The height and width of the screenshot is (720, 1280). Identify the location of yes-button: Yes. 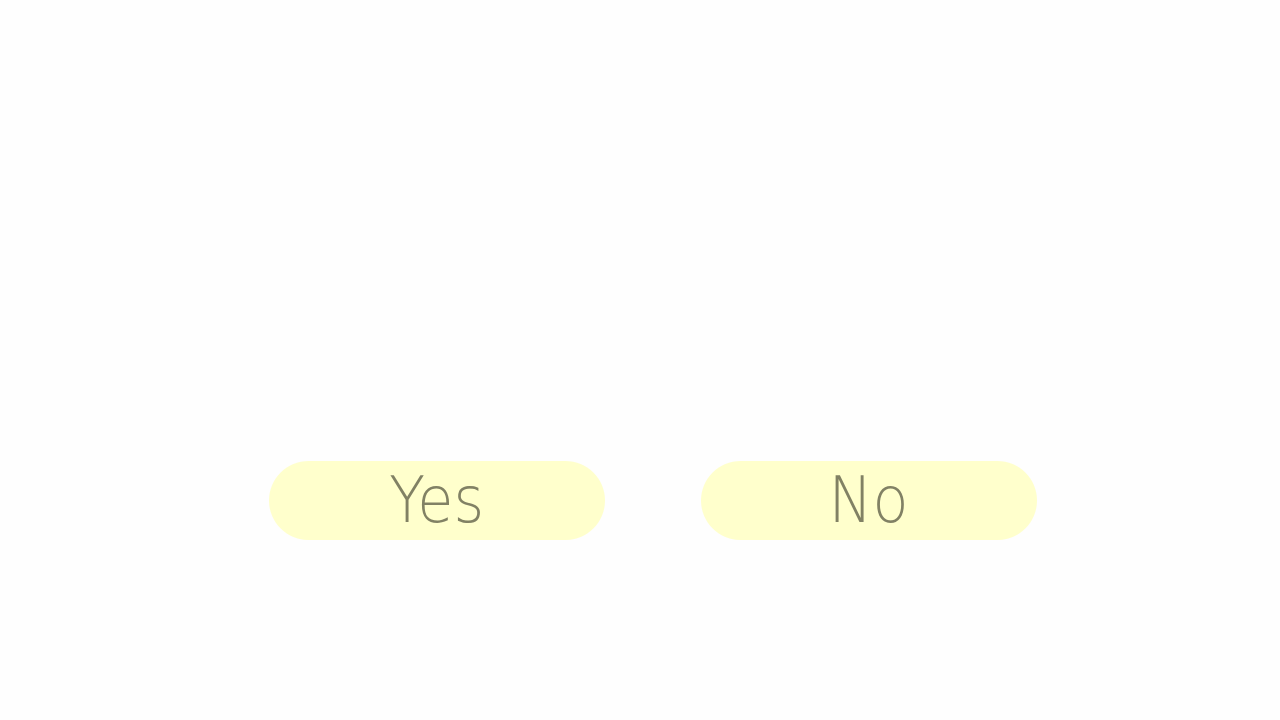
(437, 500).